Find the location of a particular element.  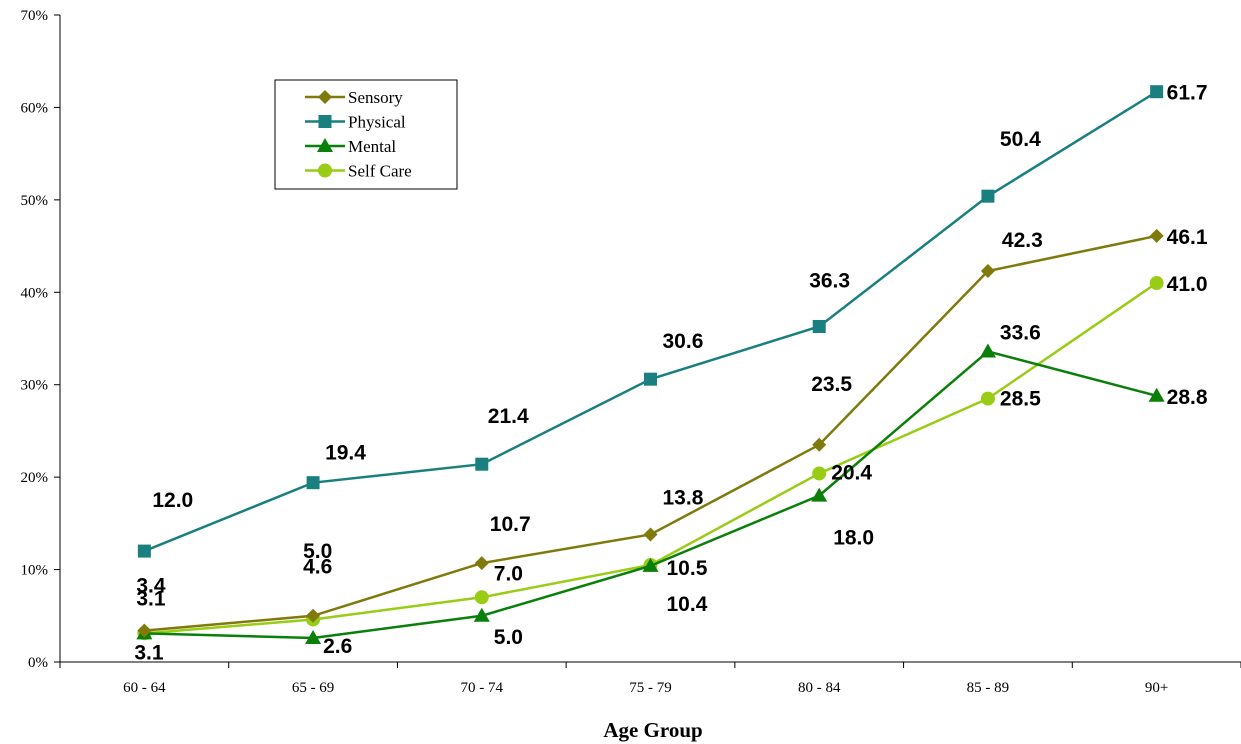

x-tick-label: 65 - 69 is located at coordinates (313, 688).